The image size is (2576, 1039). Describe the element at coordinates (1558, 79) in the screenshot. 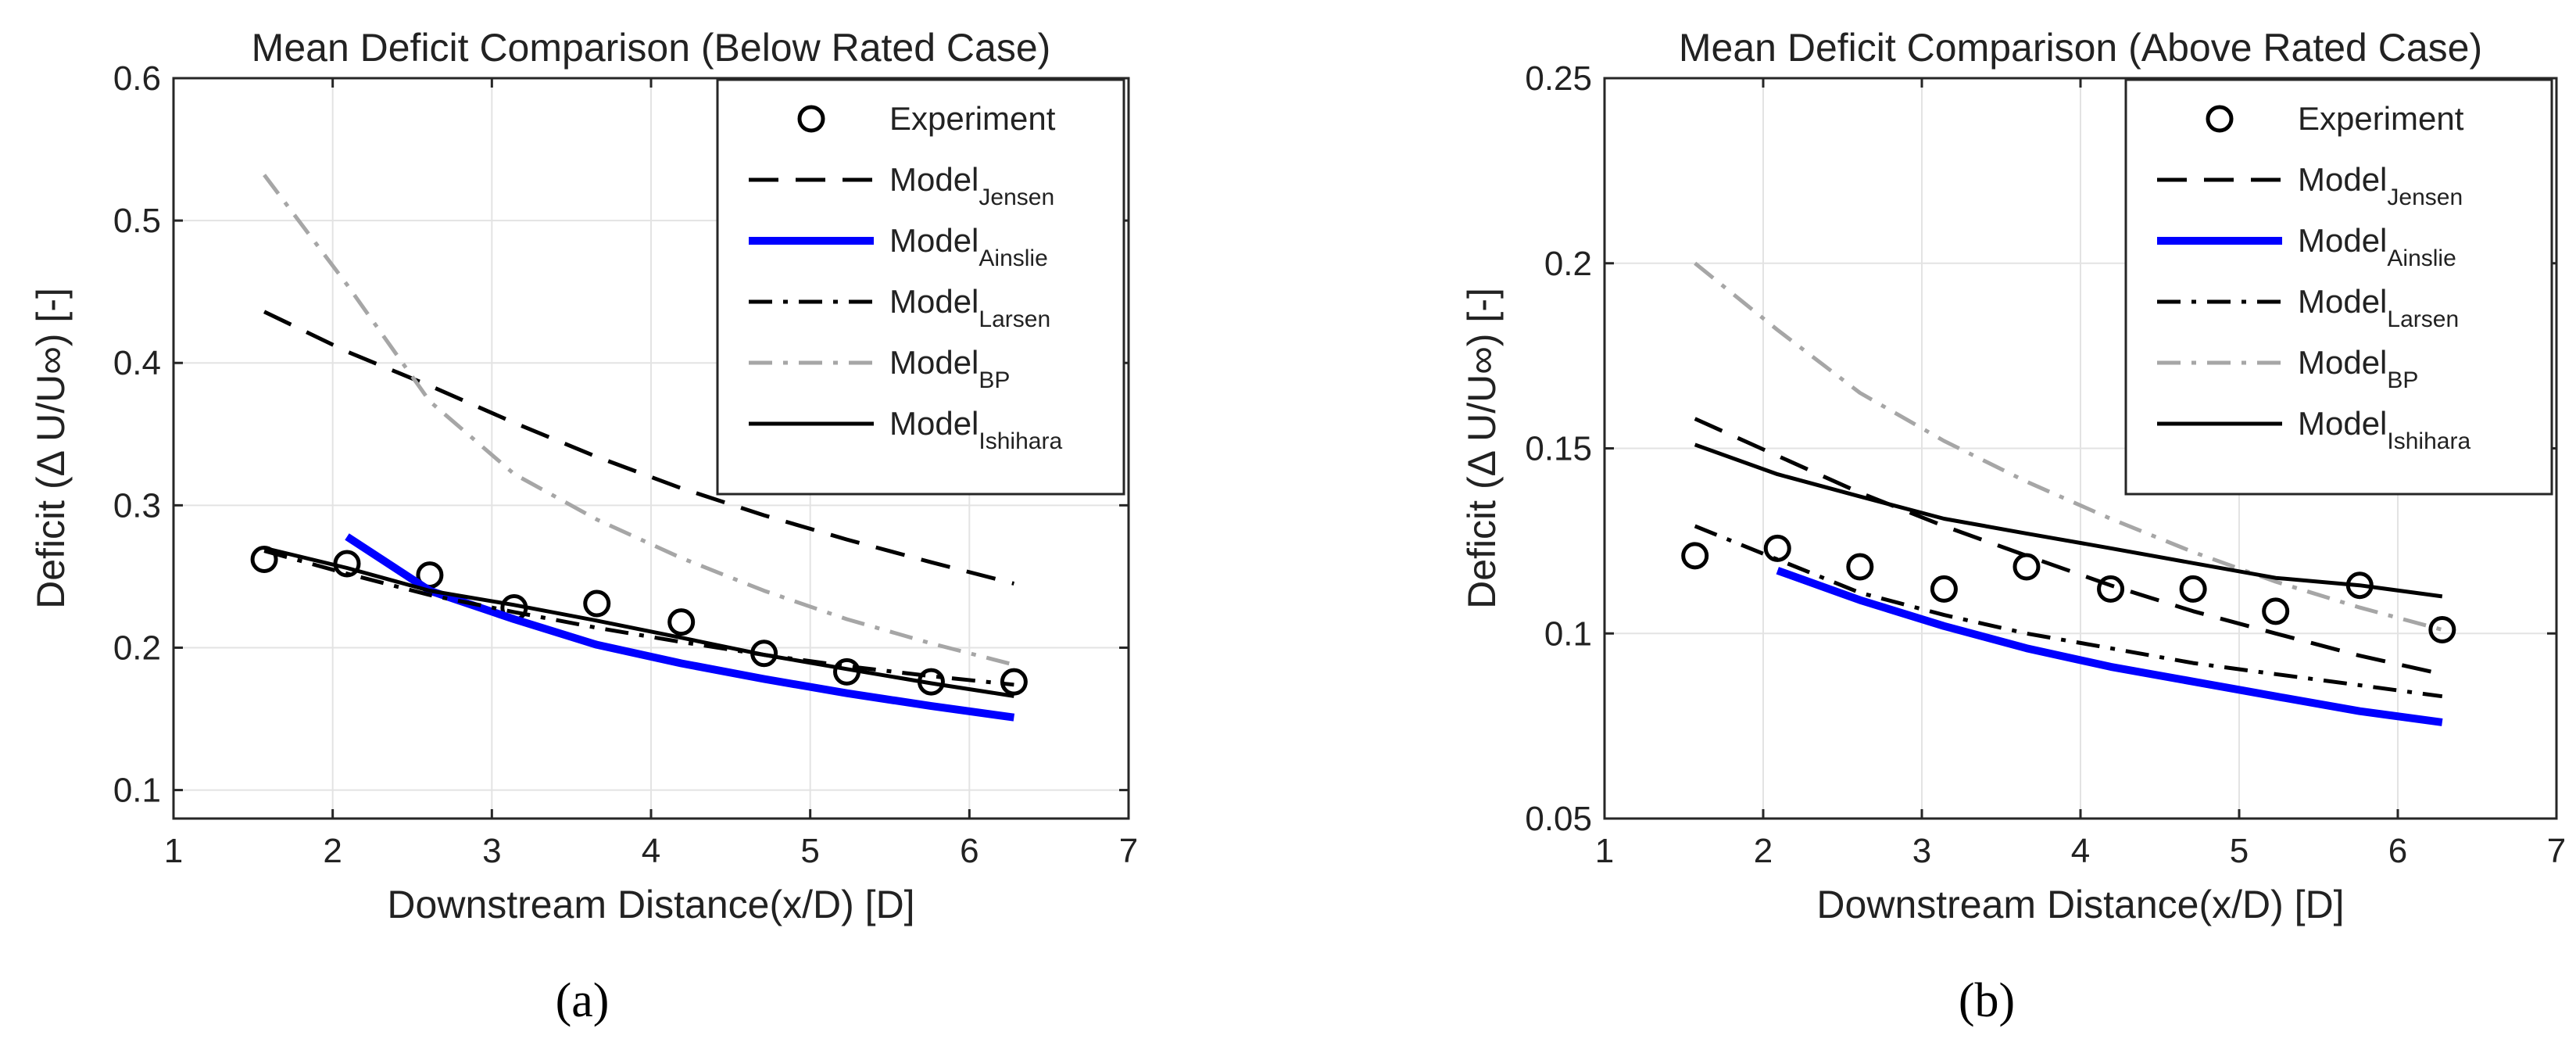

I see `y-tick-label: 0.25` at that location.